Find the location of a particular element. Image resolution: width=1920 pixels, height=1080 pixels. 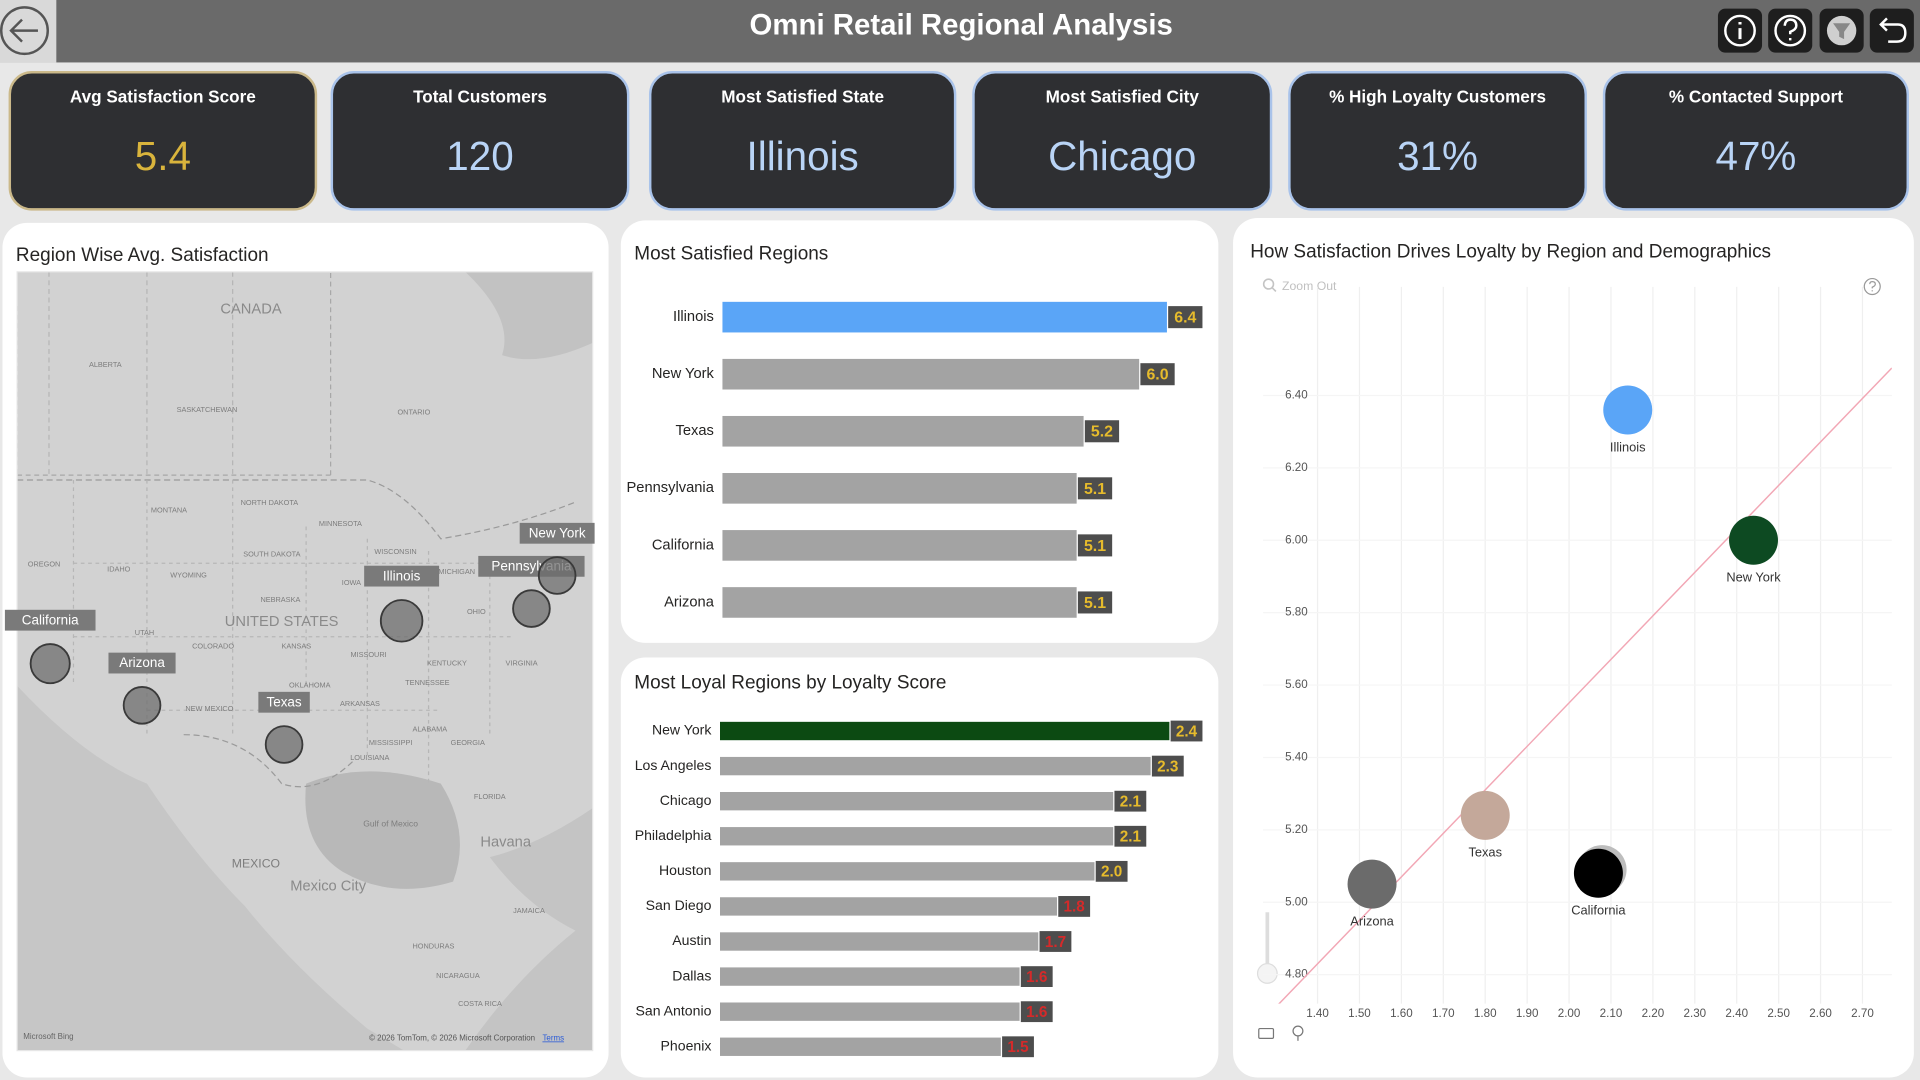

point-label: Texas is located at coordinates (1485, 852).